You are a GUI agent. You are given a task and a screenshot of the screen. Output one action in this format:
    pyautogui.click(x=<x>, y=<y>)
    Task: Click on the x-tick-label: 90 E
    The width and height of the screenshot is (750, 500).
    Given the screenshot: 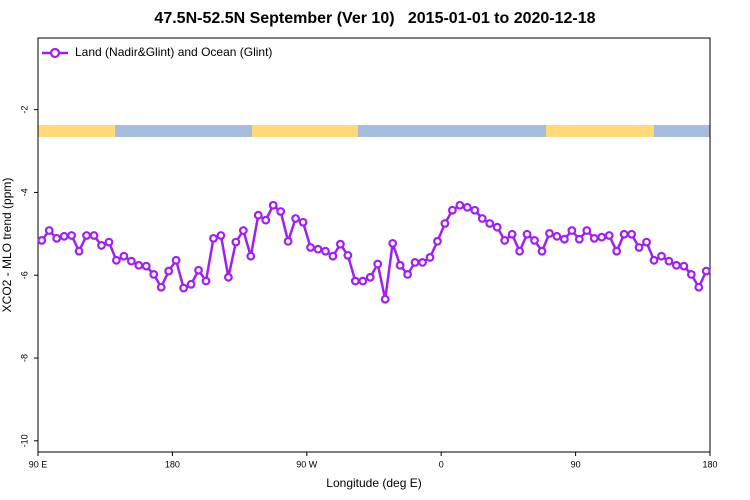 What is the action you would take?
    pyautogui.click(x=38, y=464)
    